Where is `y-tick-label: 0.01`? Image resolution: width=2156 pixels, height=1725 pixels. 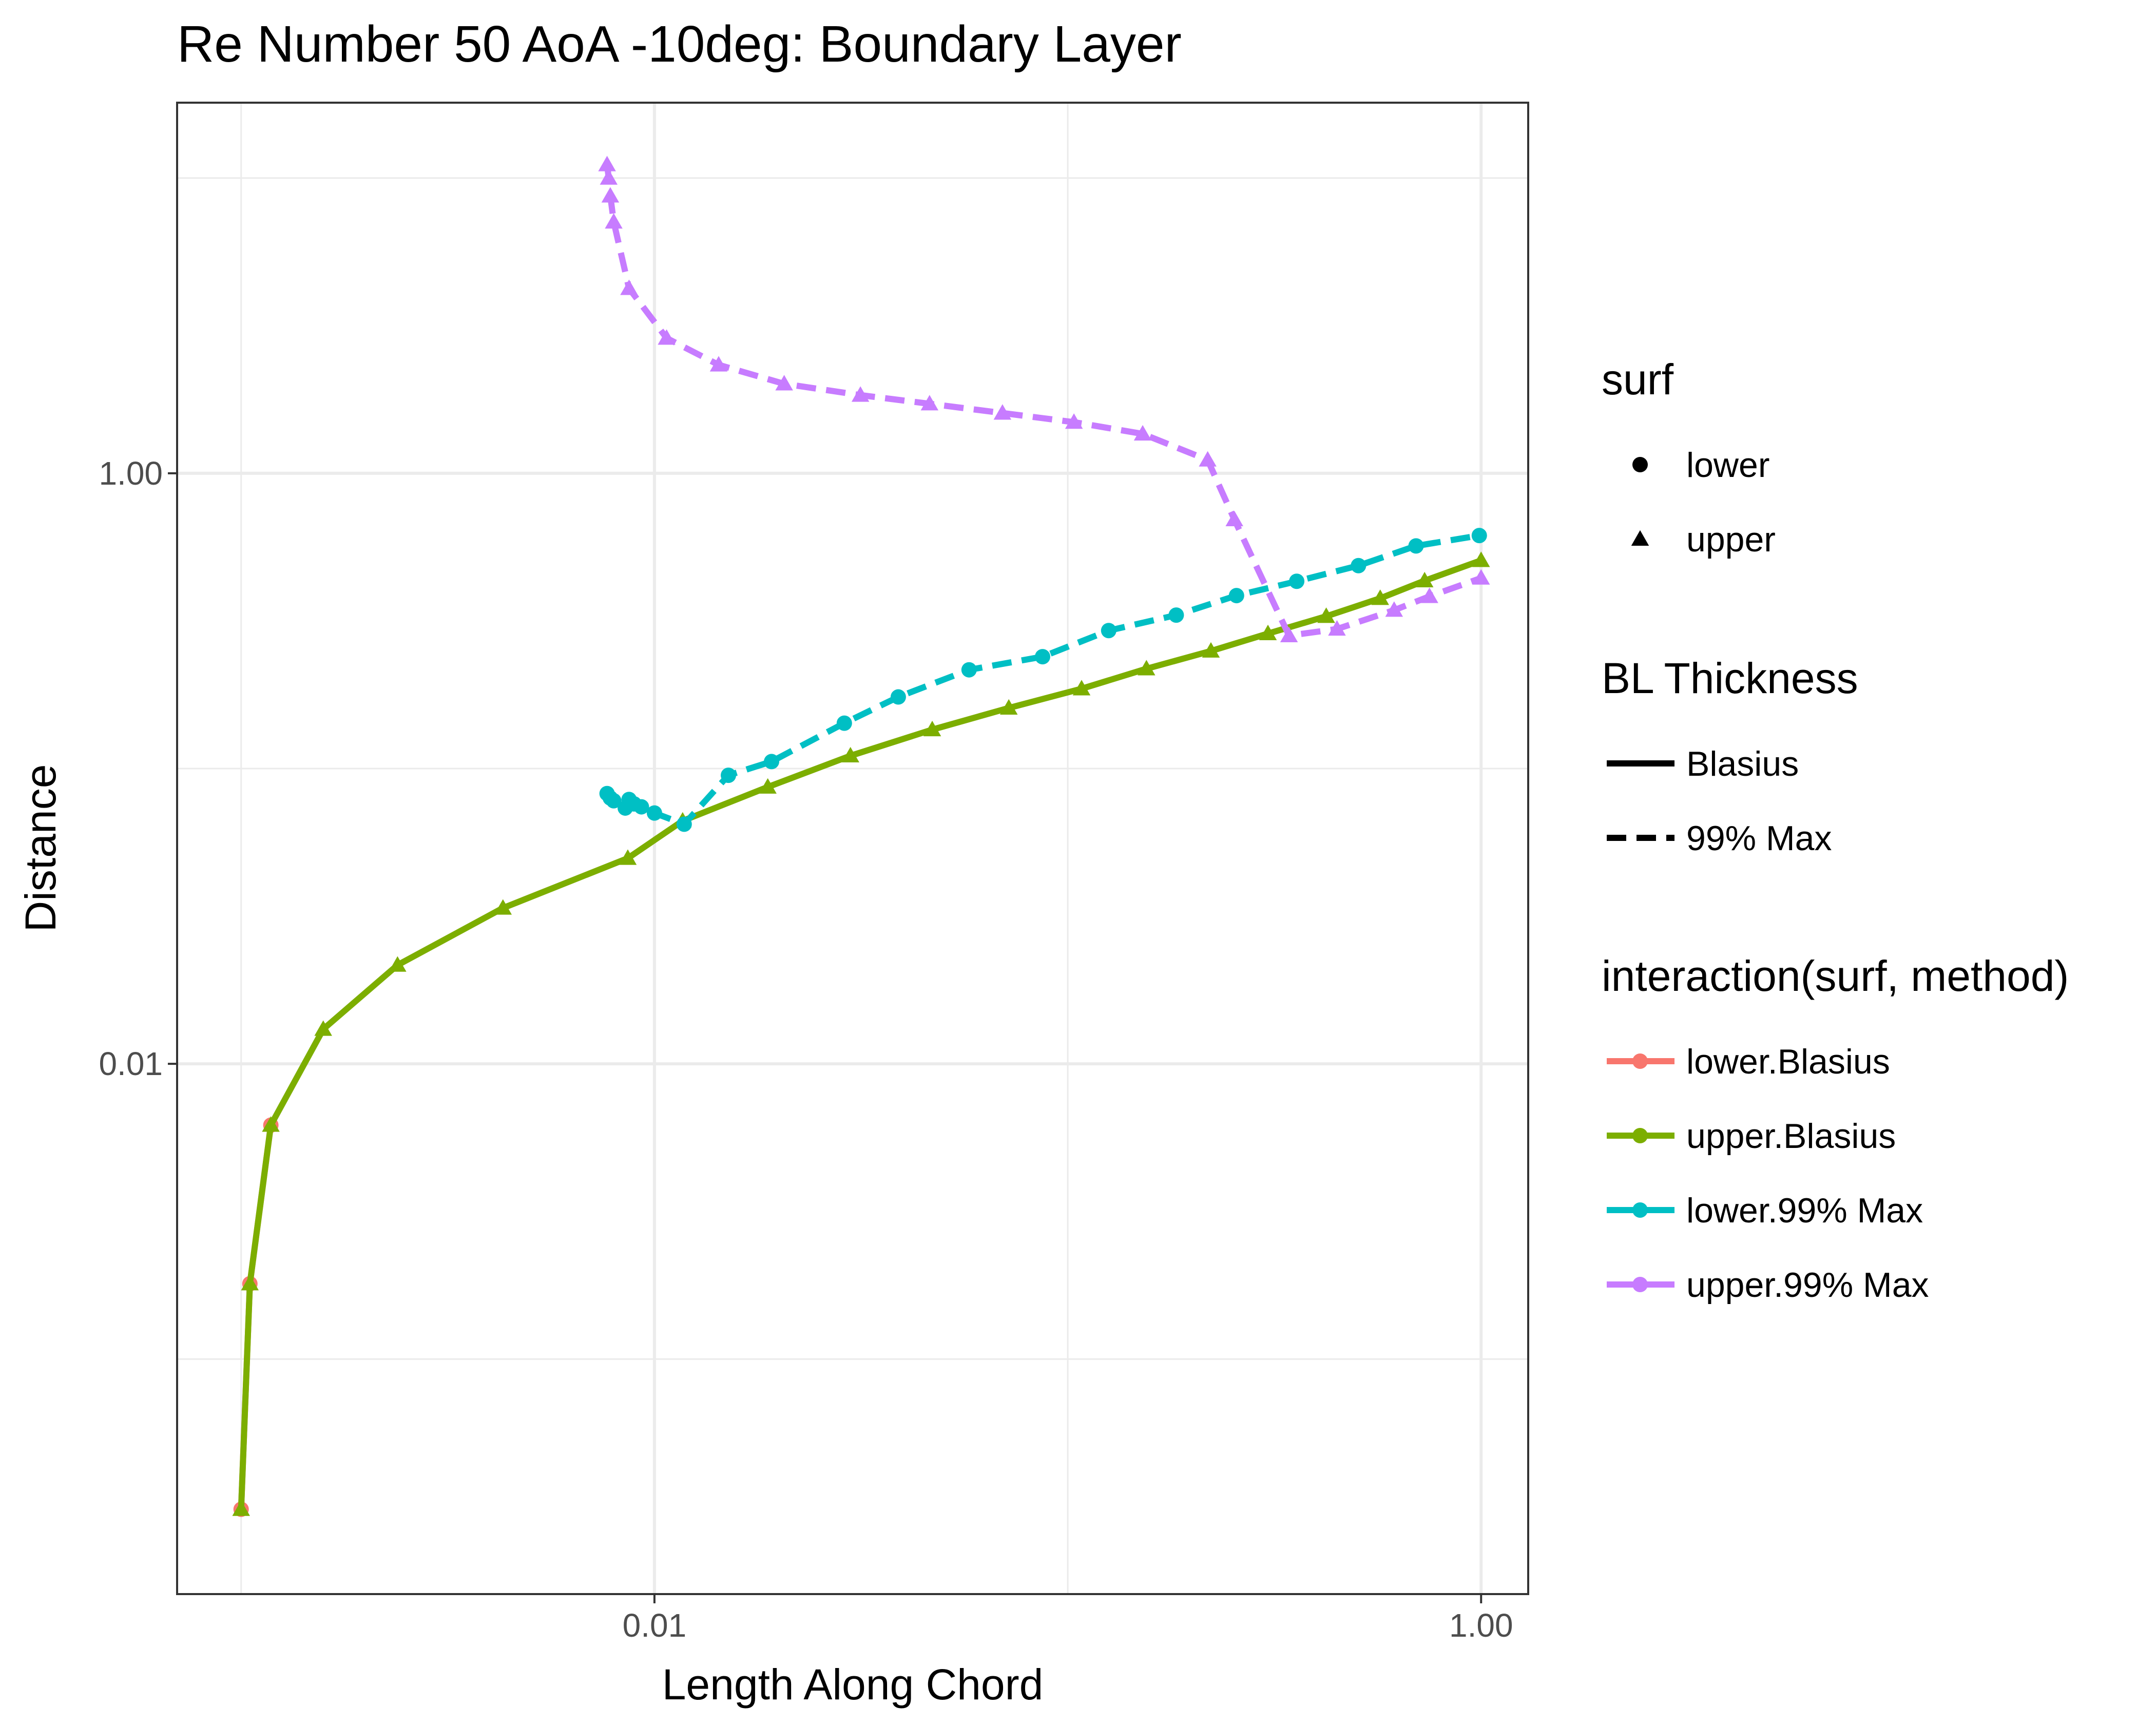 y-tick-label: 0.01 is located at coordinates (131, 1063).